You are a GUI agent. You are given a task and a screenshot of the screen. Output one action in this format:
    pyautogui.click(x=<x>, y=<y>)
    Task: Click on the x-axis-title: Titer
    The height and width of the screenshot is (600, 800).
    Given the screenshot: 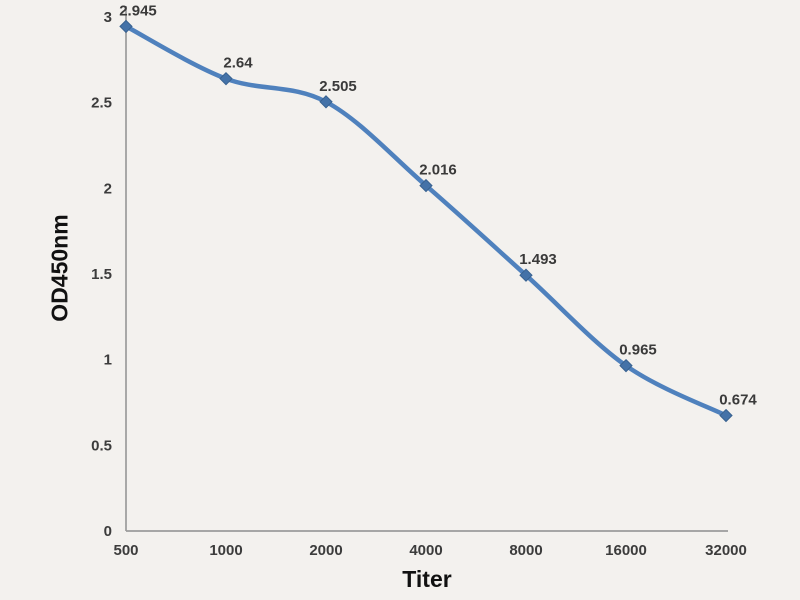 What is the action you would take?
    pyautogui.click(x=427, y=579)
    